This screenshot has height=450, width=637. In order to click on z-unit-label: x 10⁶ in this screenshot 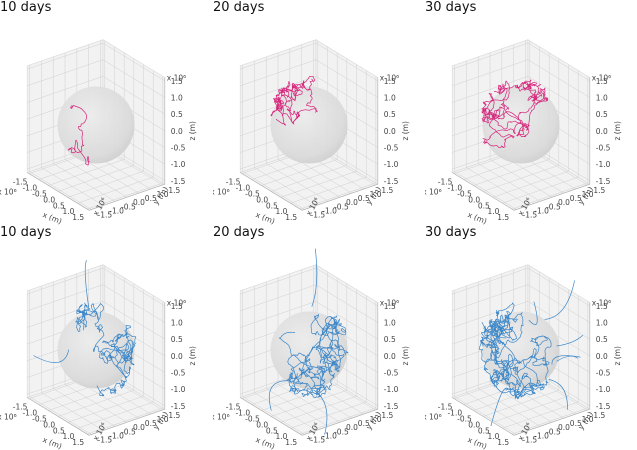, I will do `click(389, 303)`.